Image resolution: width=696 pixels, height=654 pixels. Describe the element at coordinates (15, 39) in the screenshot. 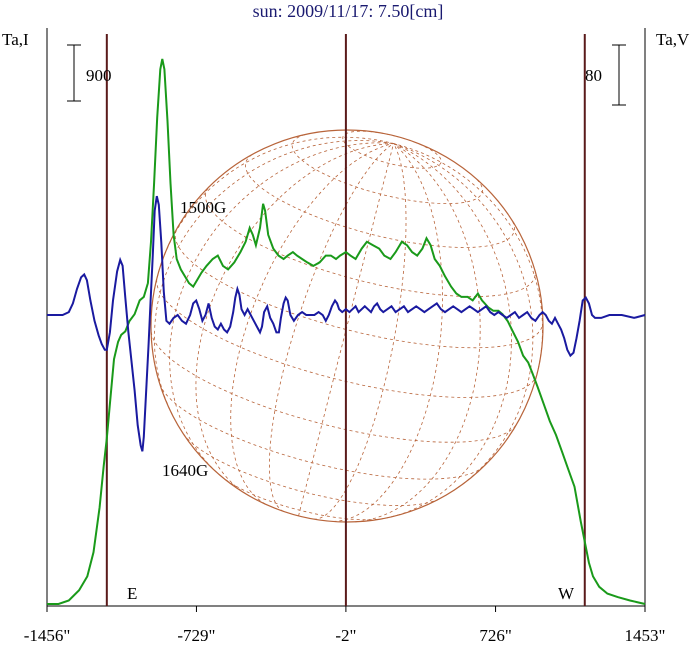

I see `y-axis-label-left: Ta,I` at that location.